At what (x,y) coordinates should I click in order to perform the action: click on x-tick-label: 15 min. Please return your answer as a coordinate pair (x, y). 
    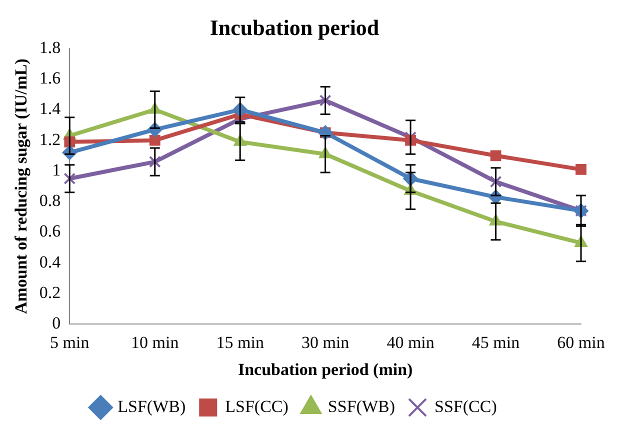
    Looking at the image, I should click on (240, 342).